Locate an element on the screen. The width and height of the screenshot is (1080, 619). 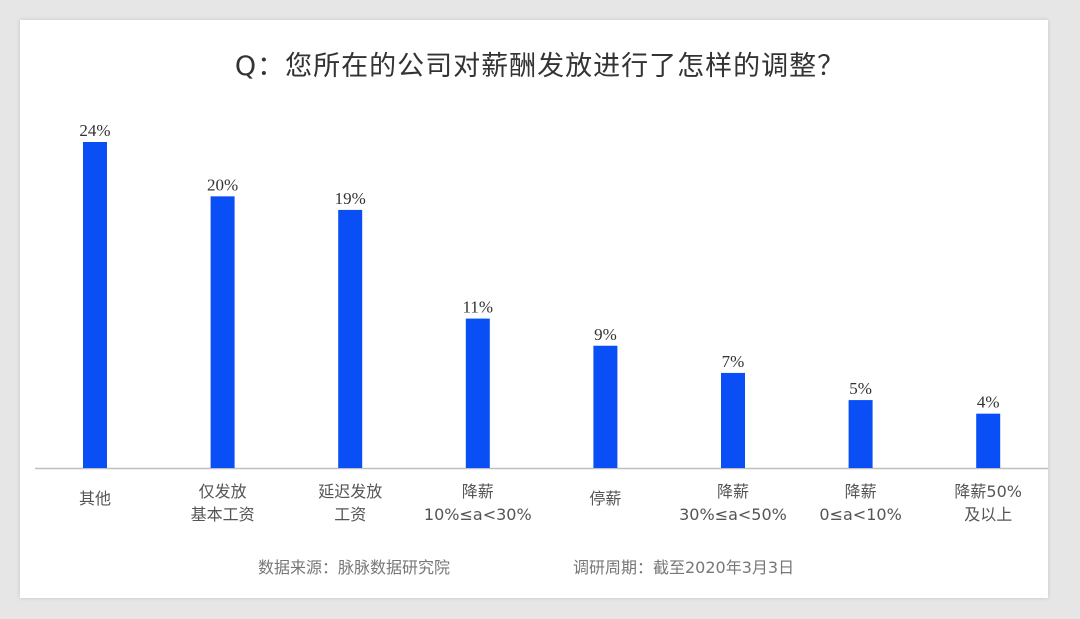
x-tick-label: 0≤a<10% is located at coordinates (860, 514).